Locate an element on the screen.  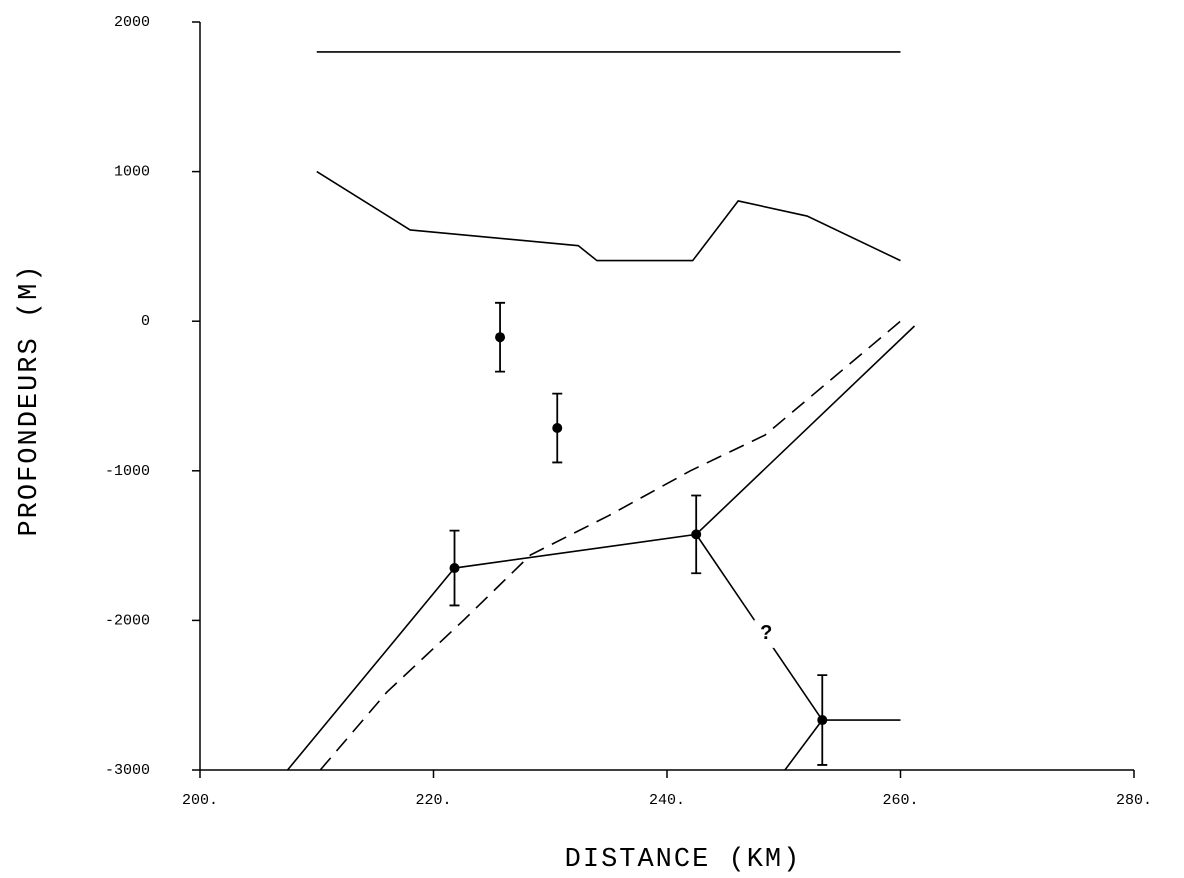
x-tick-label: 220. is located at coordinates (433, 800).